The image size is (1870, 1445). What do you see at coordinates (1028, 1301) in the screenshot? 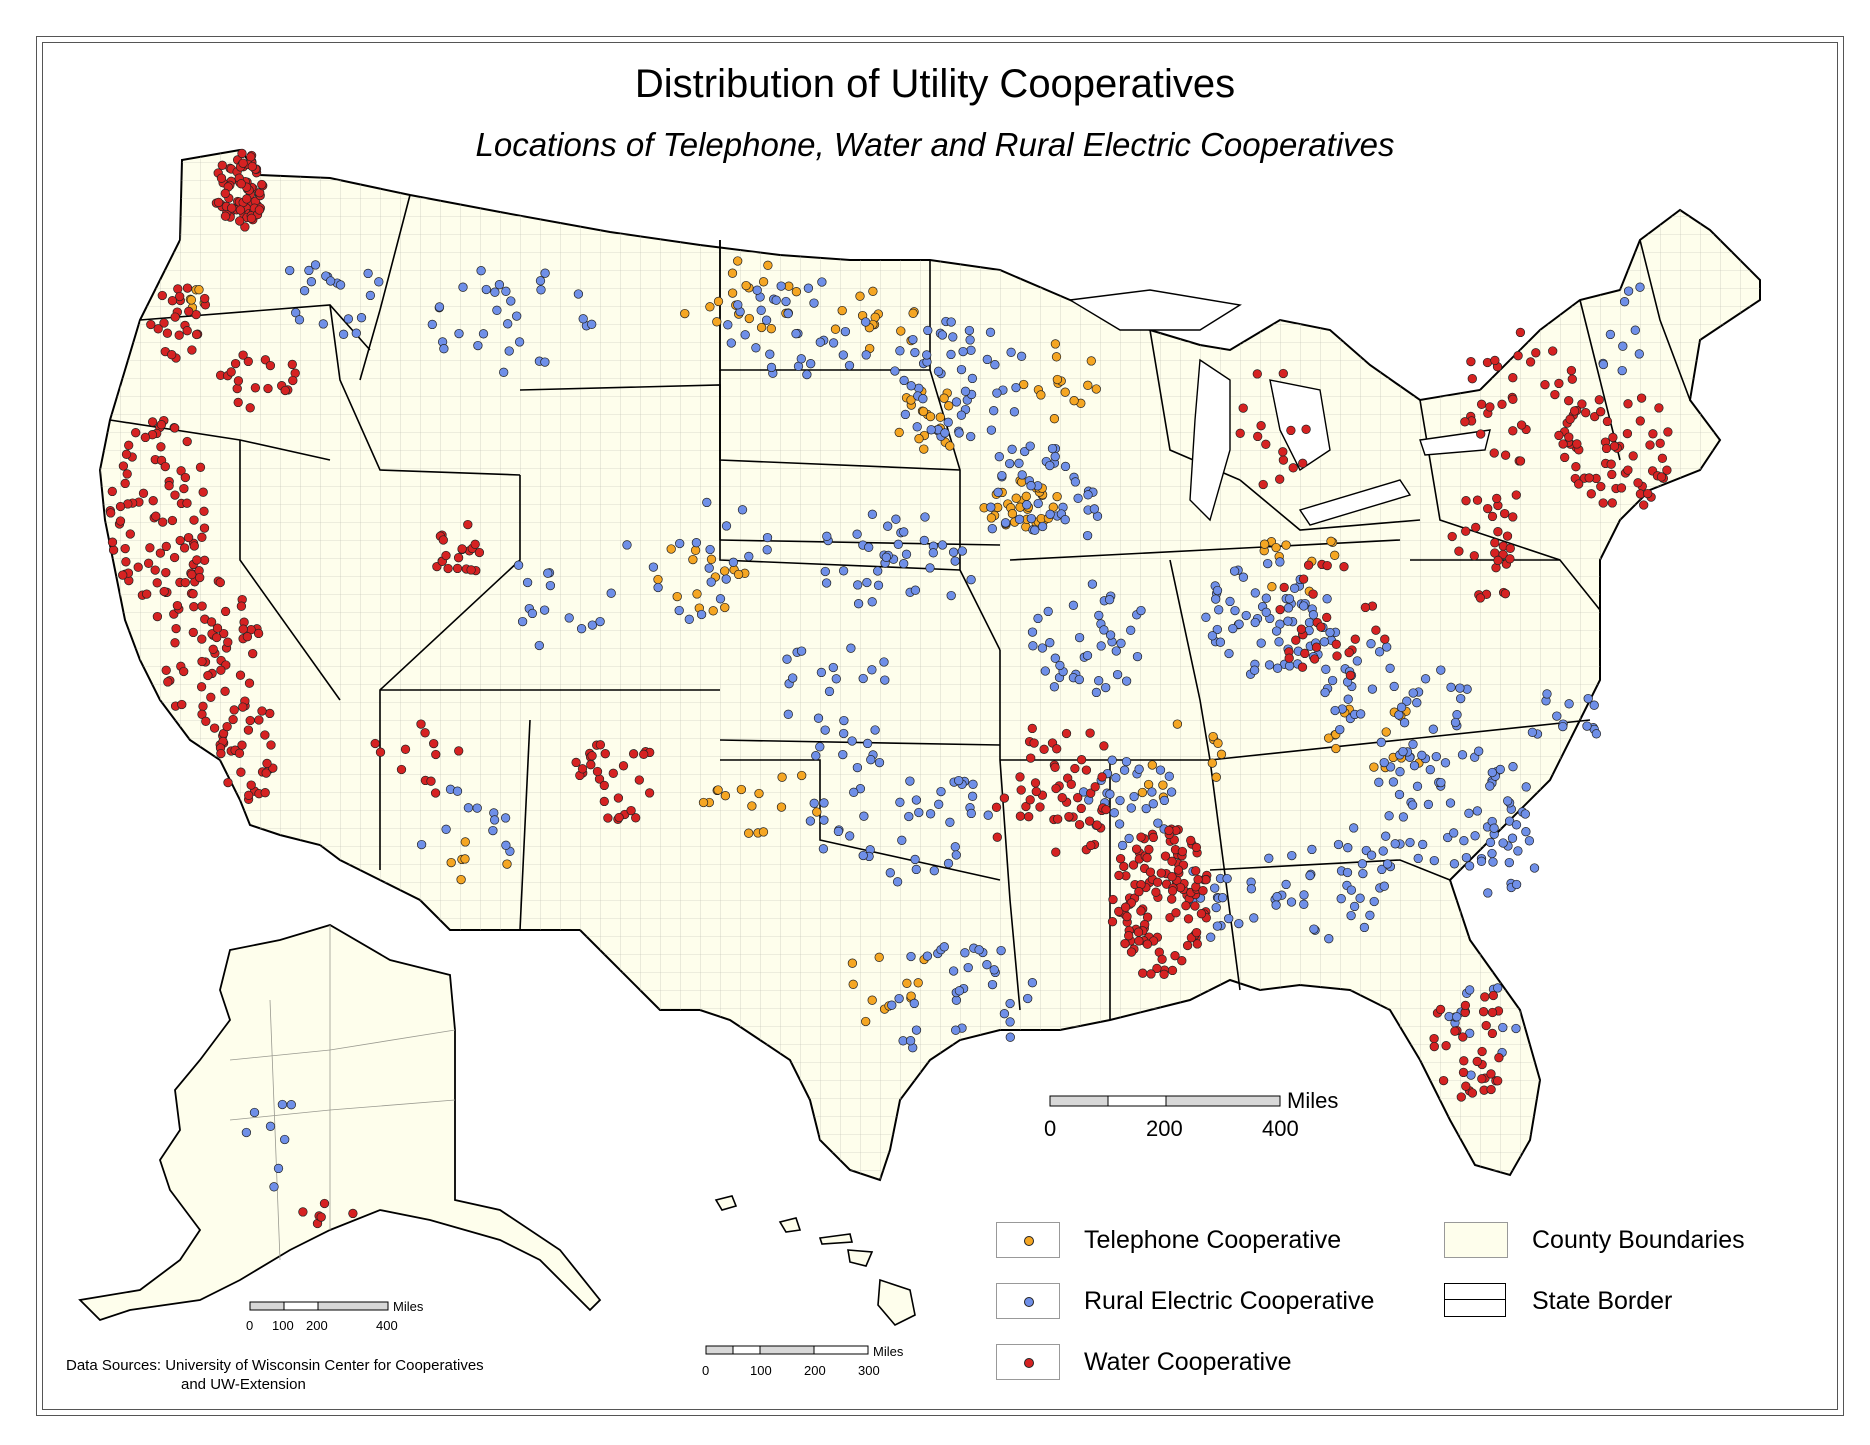
I see `legend-swatch-rural-electric` at bounding box center [1028, 1301].